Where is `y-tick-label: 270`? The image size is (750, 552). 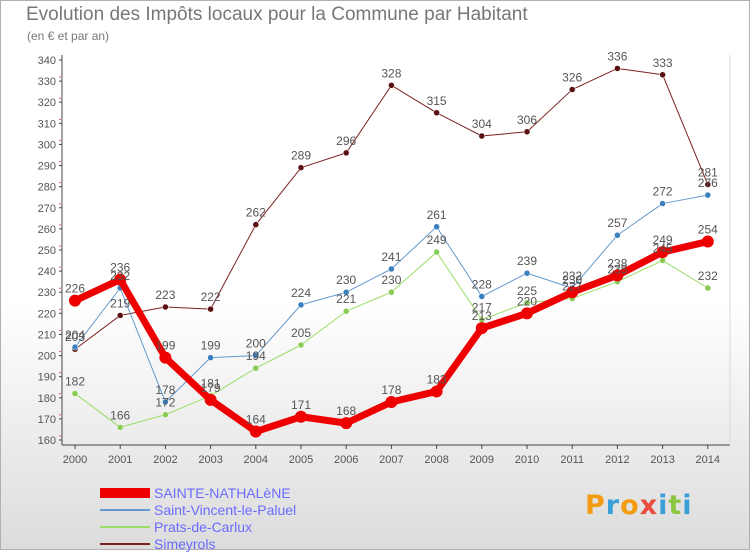 y-tick-label: 270 is located at coordinates (47, 209).